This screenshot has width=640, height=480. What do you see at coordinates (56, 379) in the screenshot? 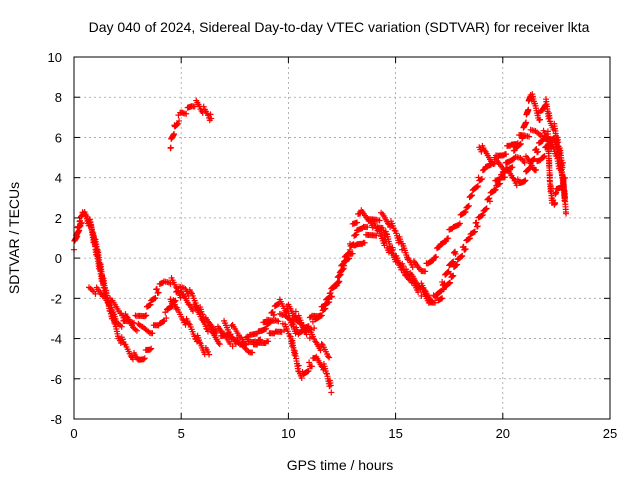
I see `y-tick-label: -6` at bounding box center [56, 379].